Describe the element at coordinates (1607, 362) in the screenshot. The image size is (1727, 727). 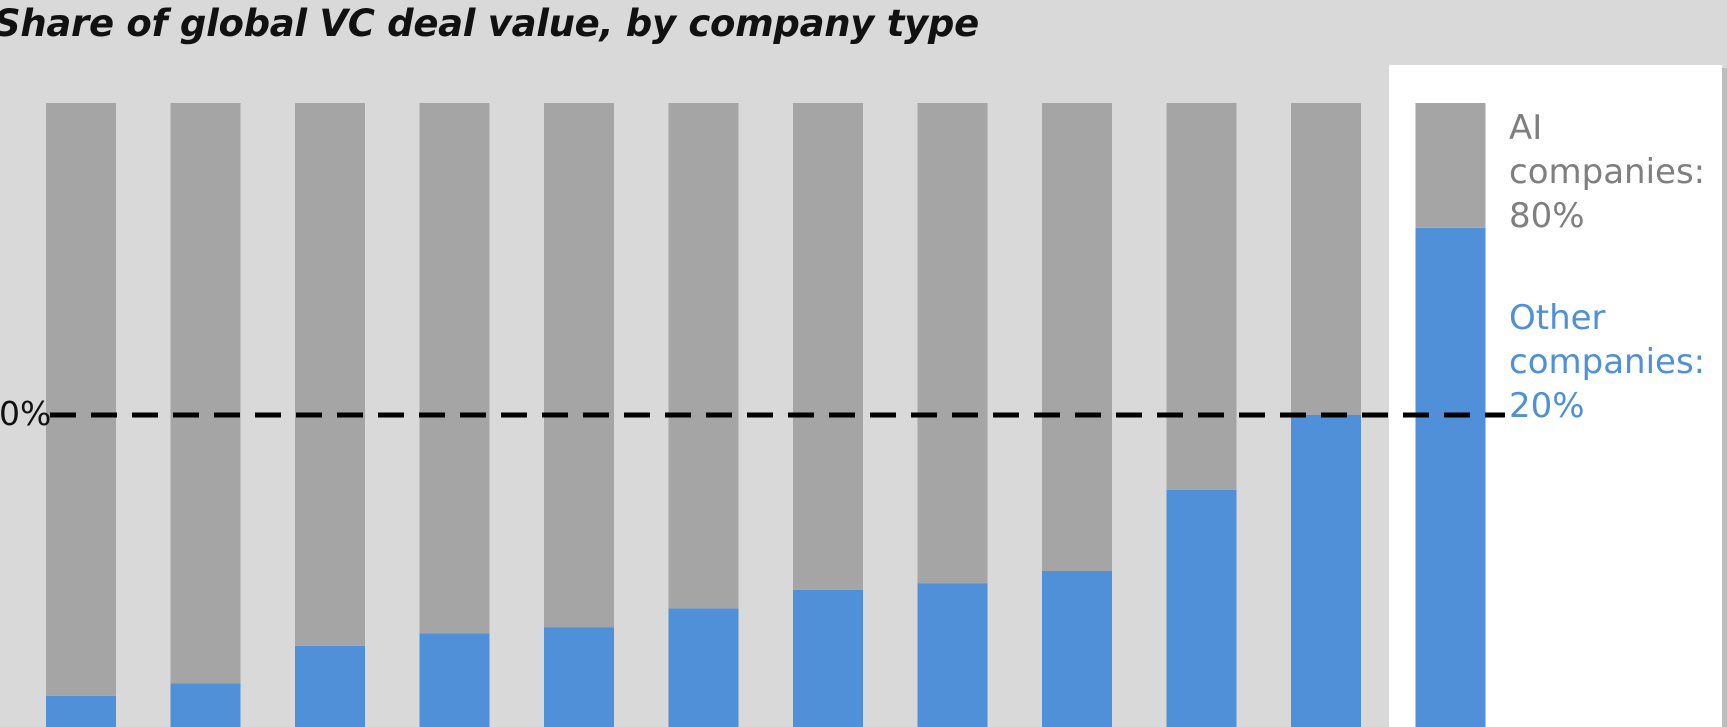
I see `legend-ai-companies: Other companies: 20%` at that location.